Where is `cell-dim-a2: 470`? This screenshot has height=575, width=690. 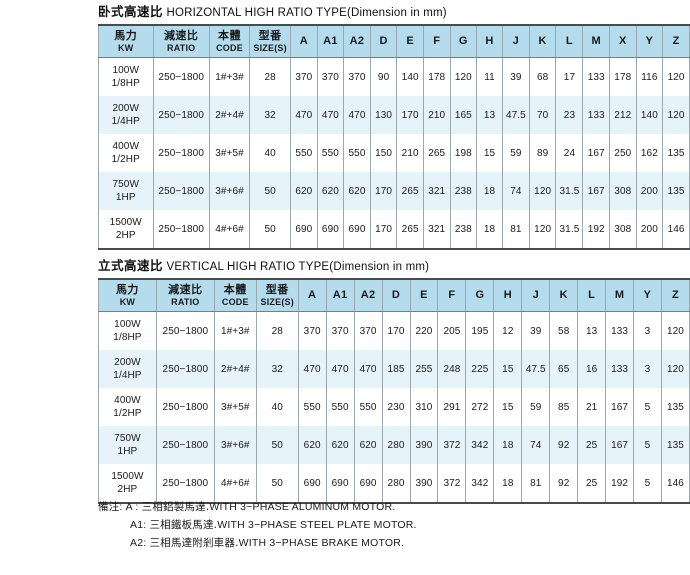
cell-dim-a2: 470 is located at coordinates (357, 115).